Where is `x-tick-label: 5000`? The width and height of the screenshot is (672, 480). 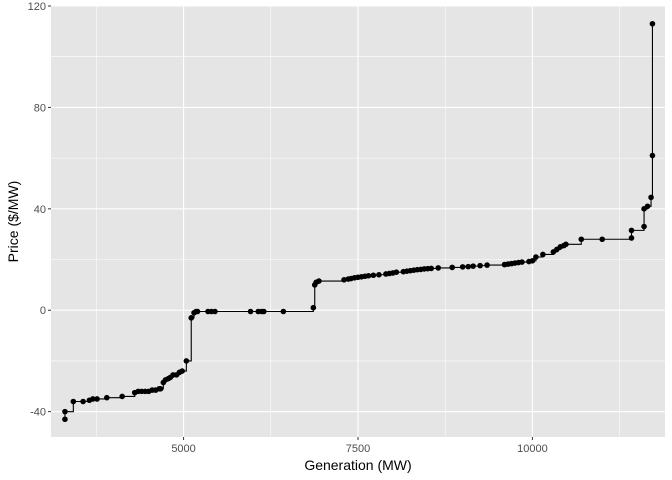 x-tick-label: 5000 is located at coordinates (183, 449).